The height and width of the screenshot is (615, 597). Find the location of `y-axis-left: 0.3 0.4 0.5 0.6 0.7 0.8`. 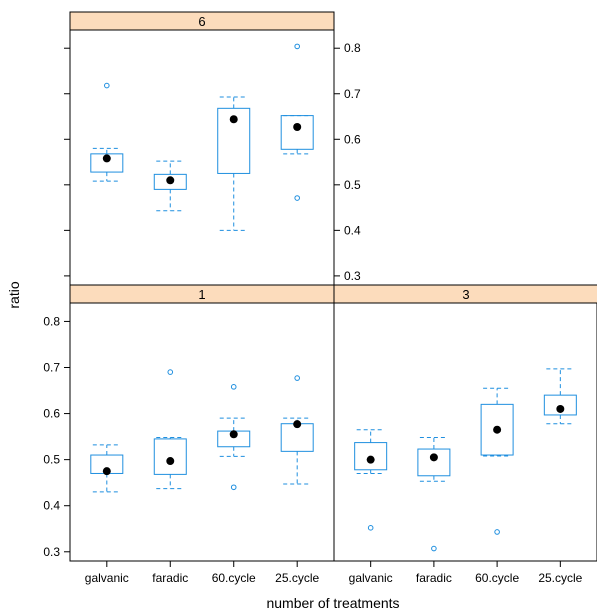

y-axis-left: 0.3 0.4 0.5 0.6 0.7 0.8 is located at coordinates (56, 303).